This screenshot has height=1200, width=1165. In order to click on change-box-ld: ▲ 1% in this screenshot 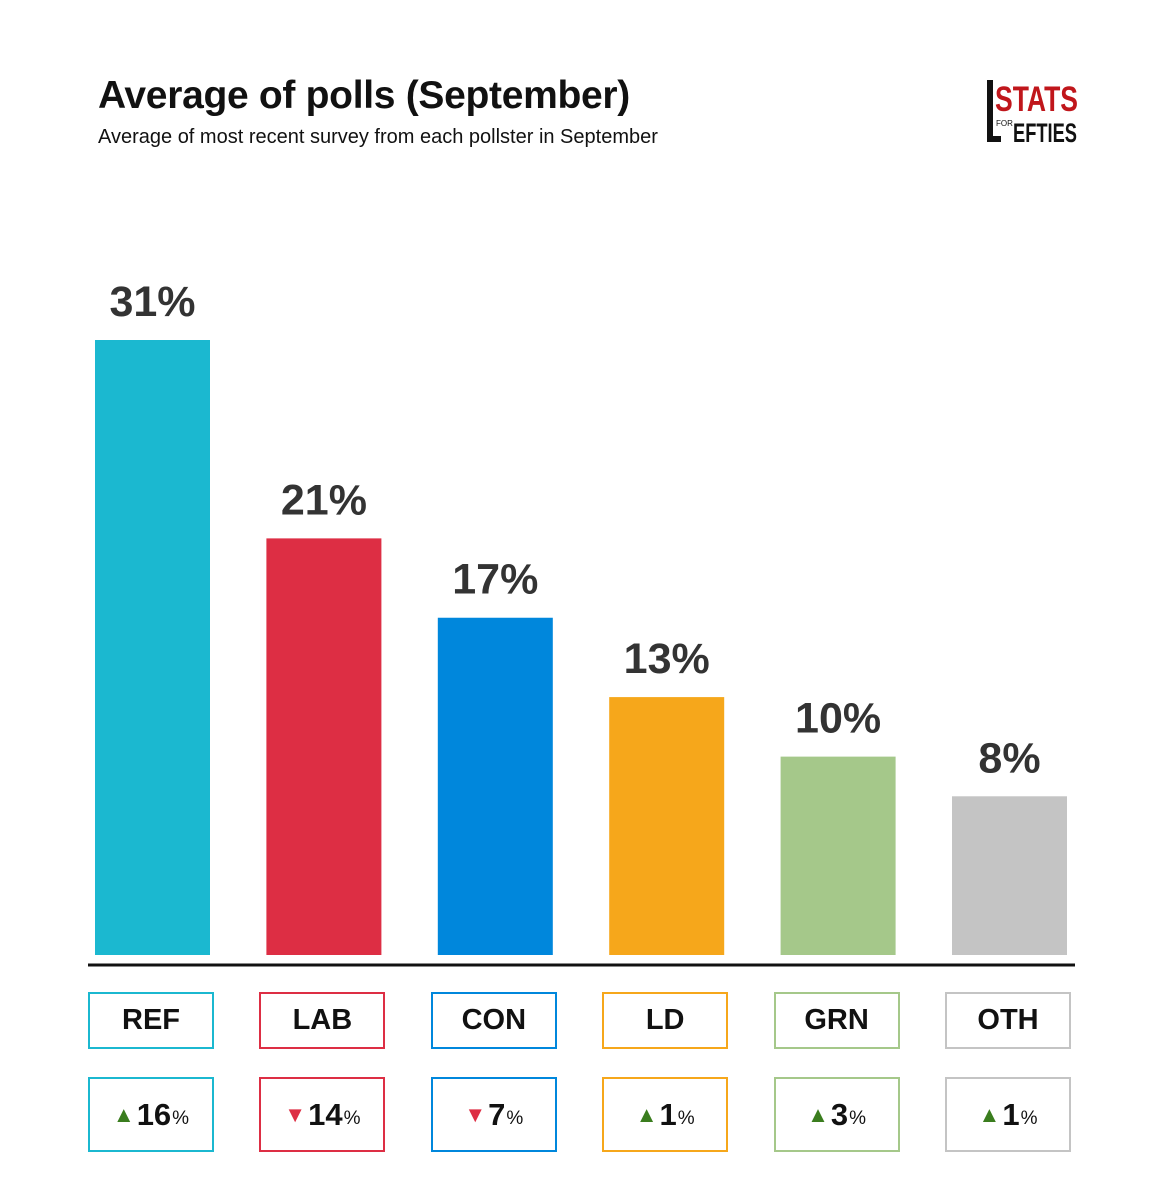, I will do `click(665, 1114)`.